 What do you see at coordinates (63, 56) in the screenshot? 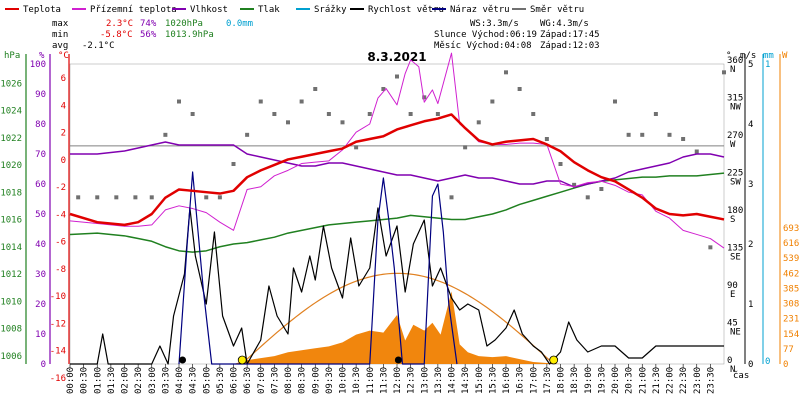
I see `unit-degc: °C` at bounding box center [63, 56].